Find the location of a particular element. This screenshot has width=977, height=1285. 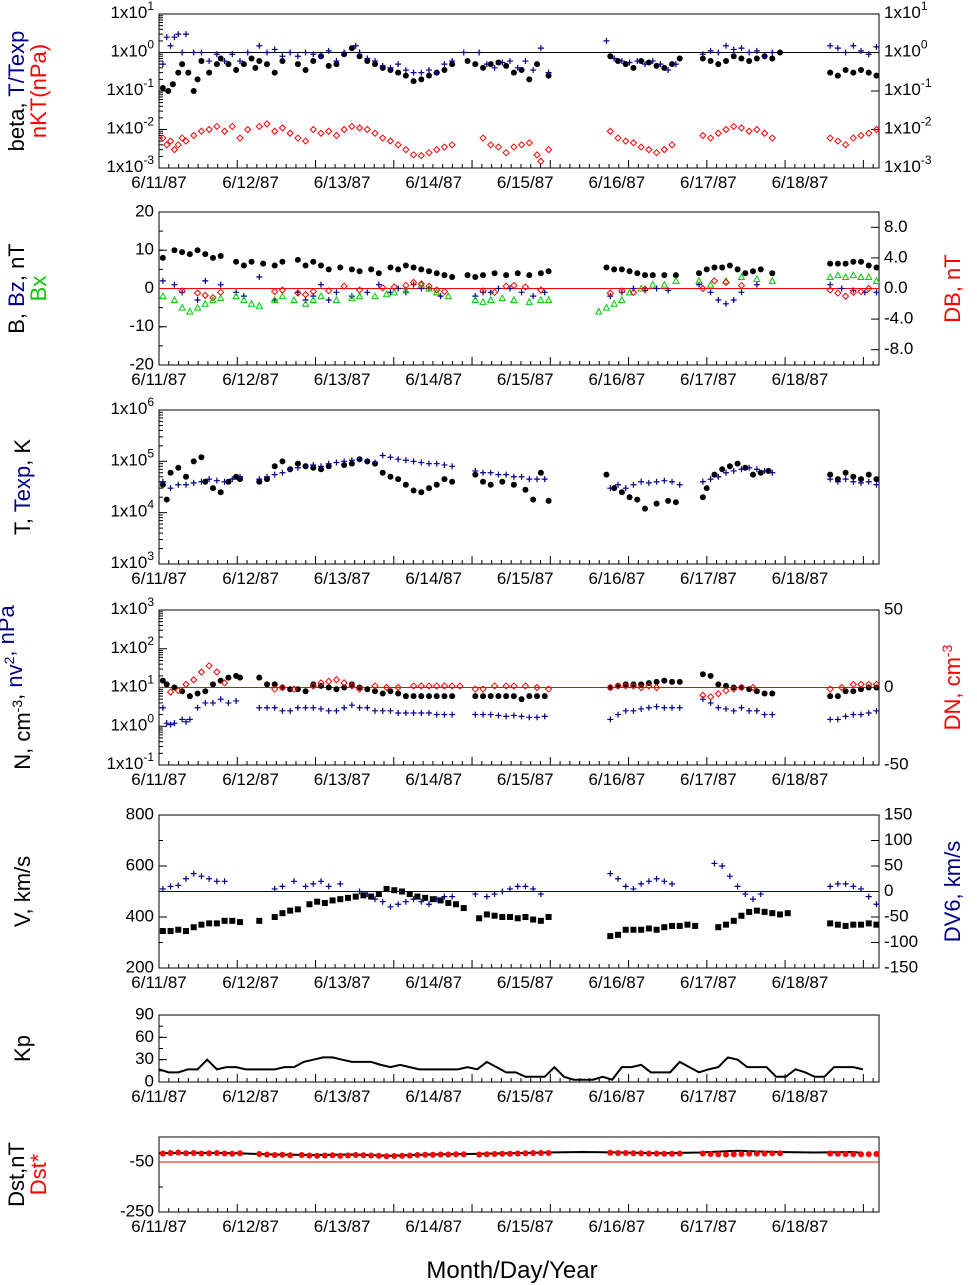

x-tick-label: 6/16/87 is located at coordinates (616, 578).